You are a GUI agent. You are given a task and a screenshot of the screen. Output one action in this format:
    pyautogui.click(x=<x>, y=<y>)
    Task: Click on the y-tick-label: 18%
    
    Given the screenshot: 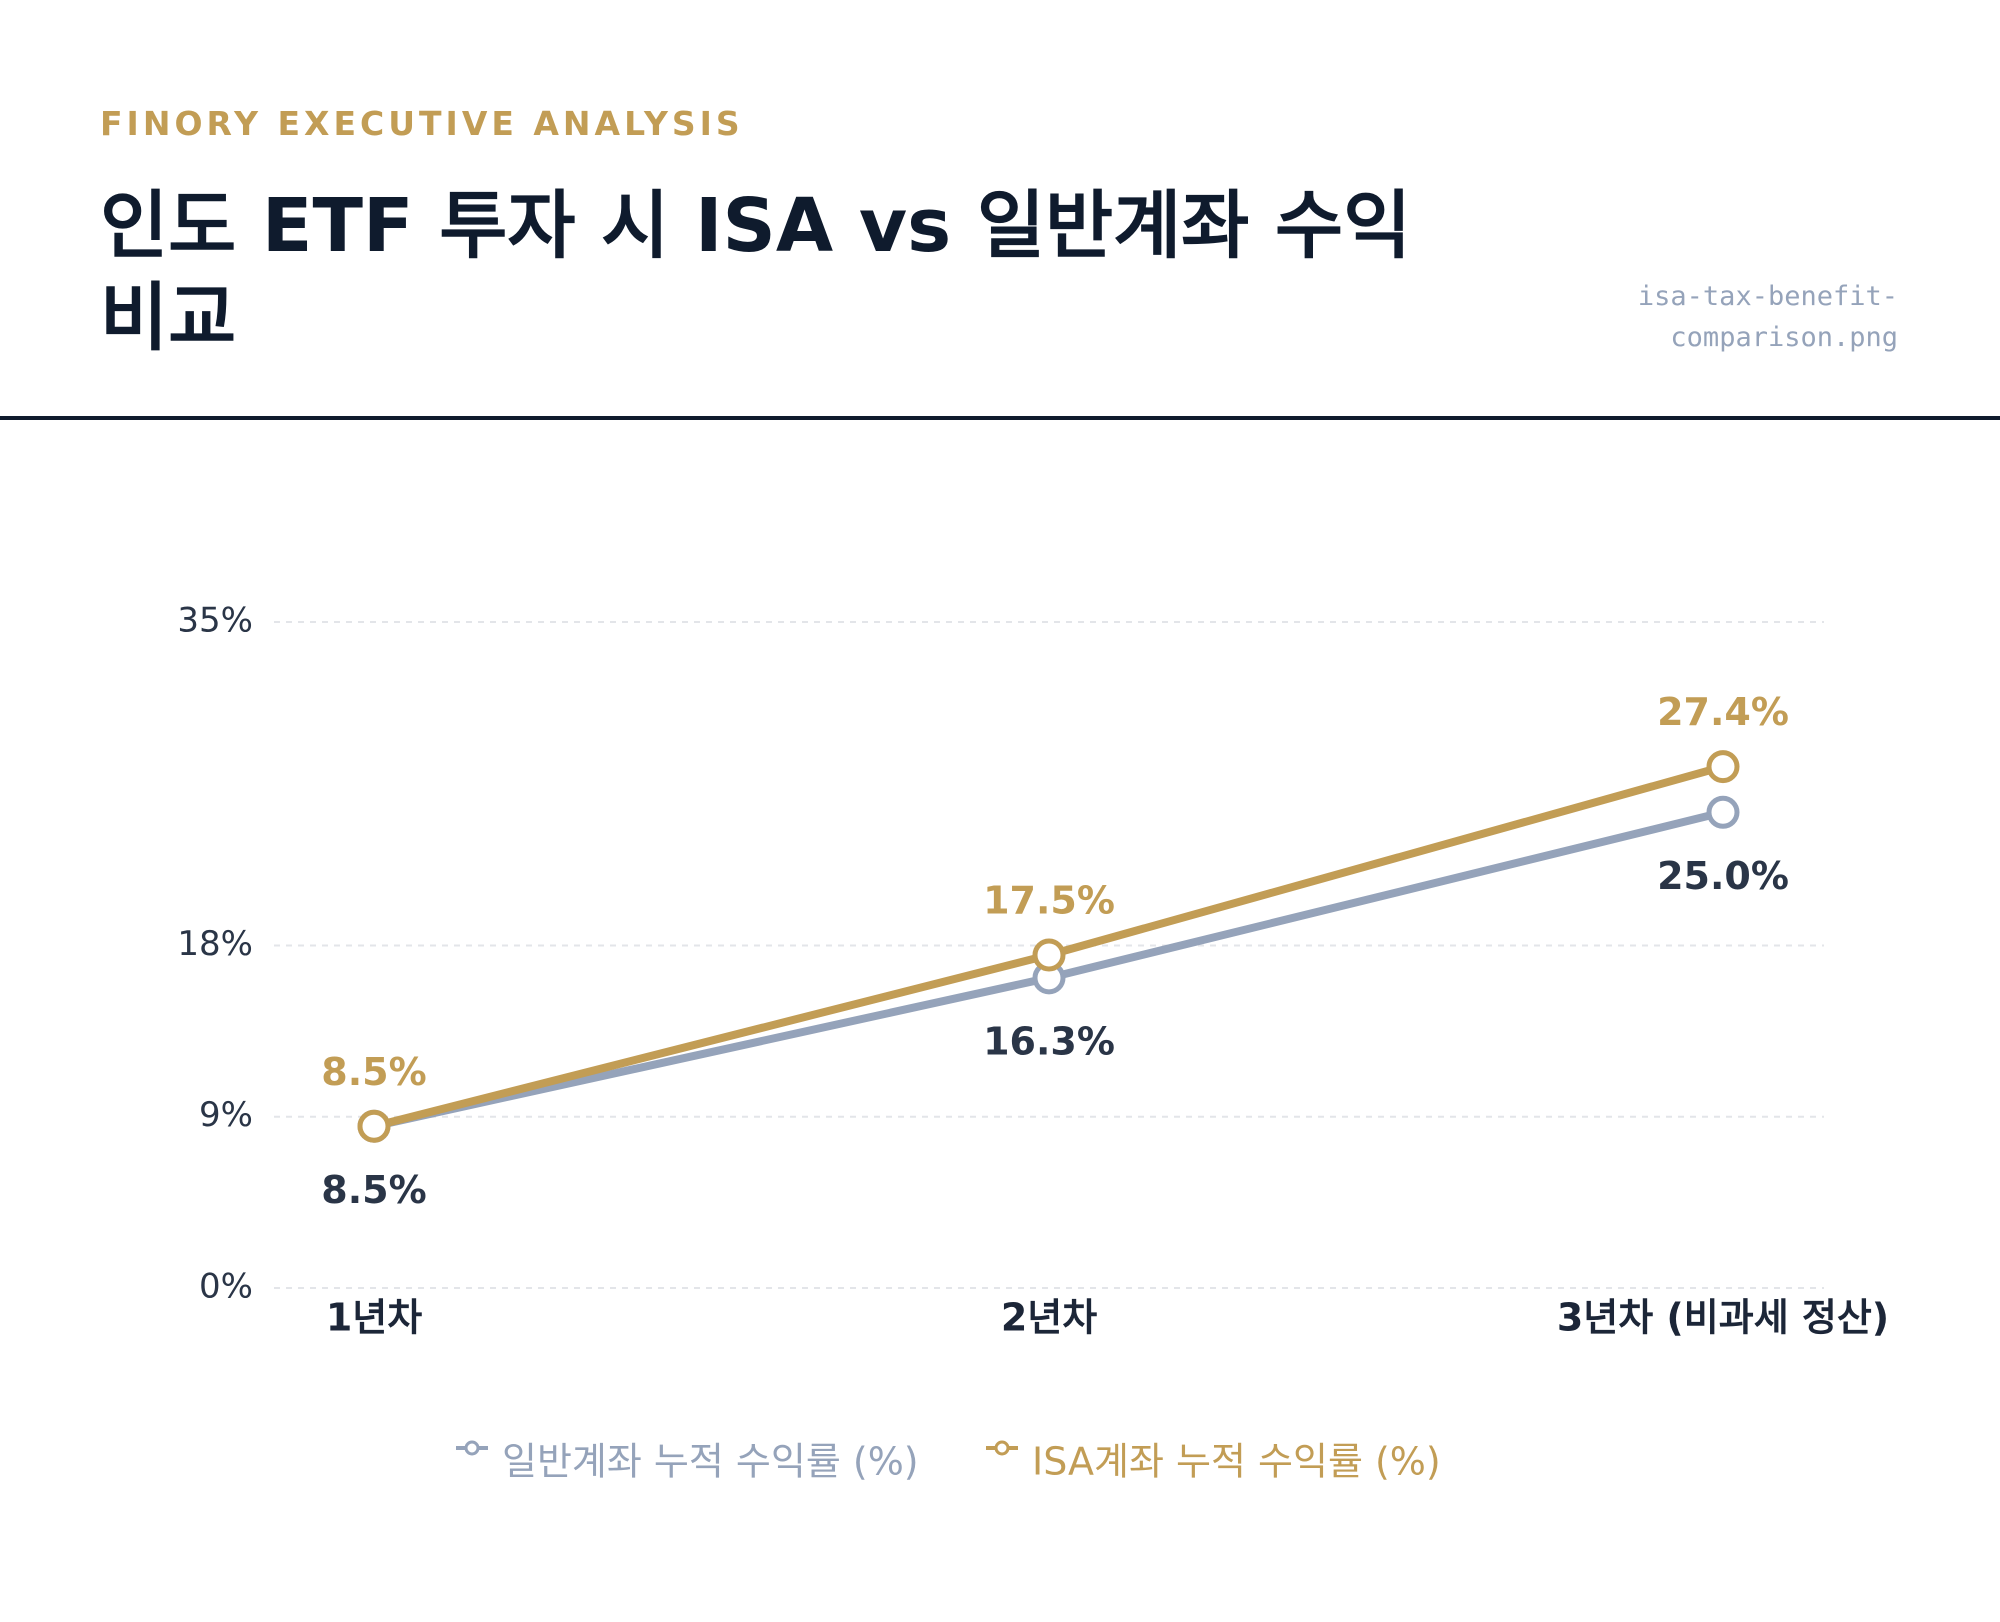 What is the action you would take?
    pyautogui.click(x=215, y=944)
    